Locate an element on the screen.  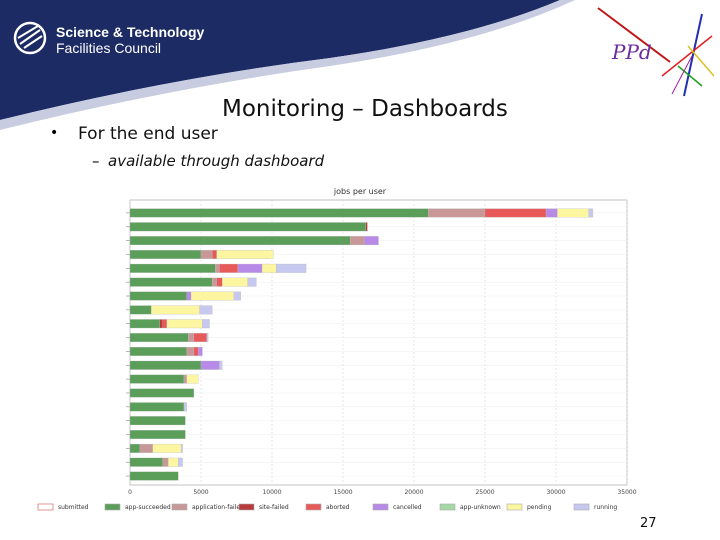
ppd-logo-icon is located at coordinates (655, 52).